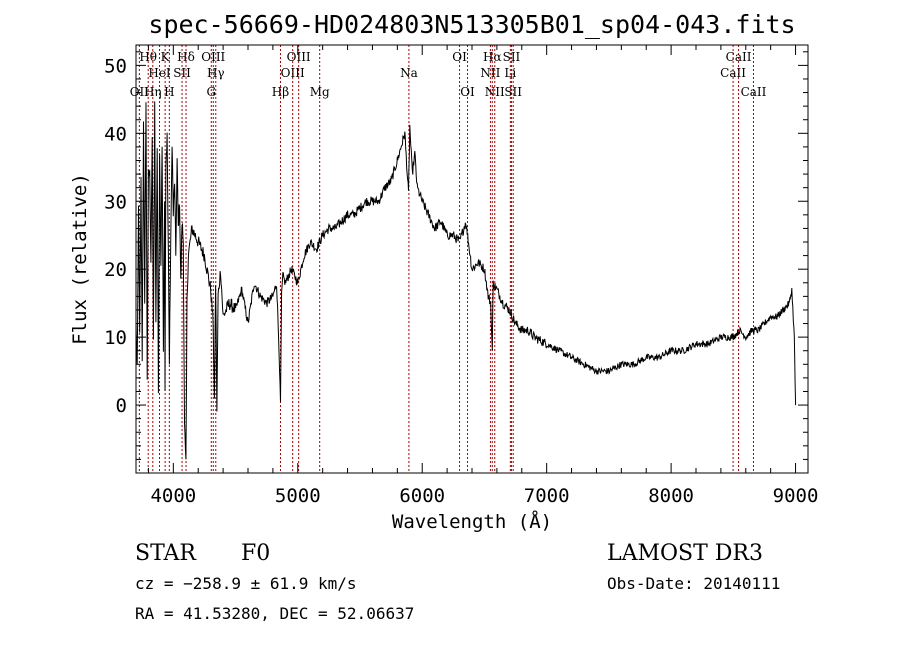 This screenshot has width=900, height=654. What do you see at coordinates (166, 57) in the screenshot?
I see `line-marker-label: K` at bounding box center [166, 57].